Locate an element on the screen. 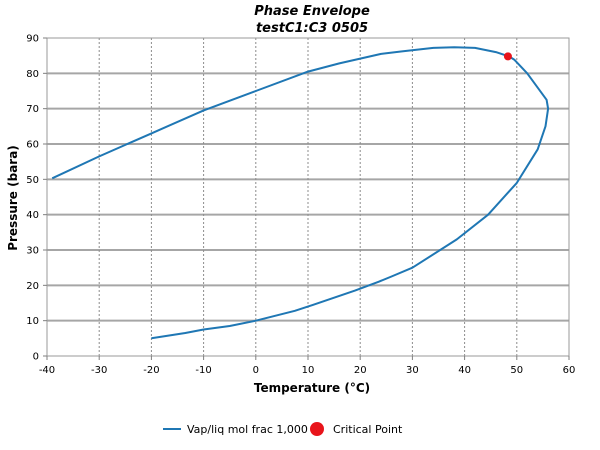  x-tick-label: 0 is located at coordinates (256, 370).